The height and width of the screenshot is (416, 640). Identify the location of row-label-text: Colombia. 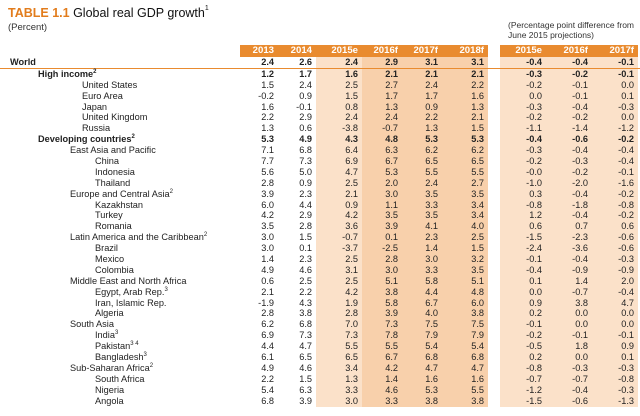
(114, 269).